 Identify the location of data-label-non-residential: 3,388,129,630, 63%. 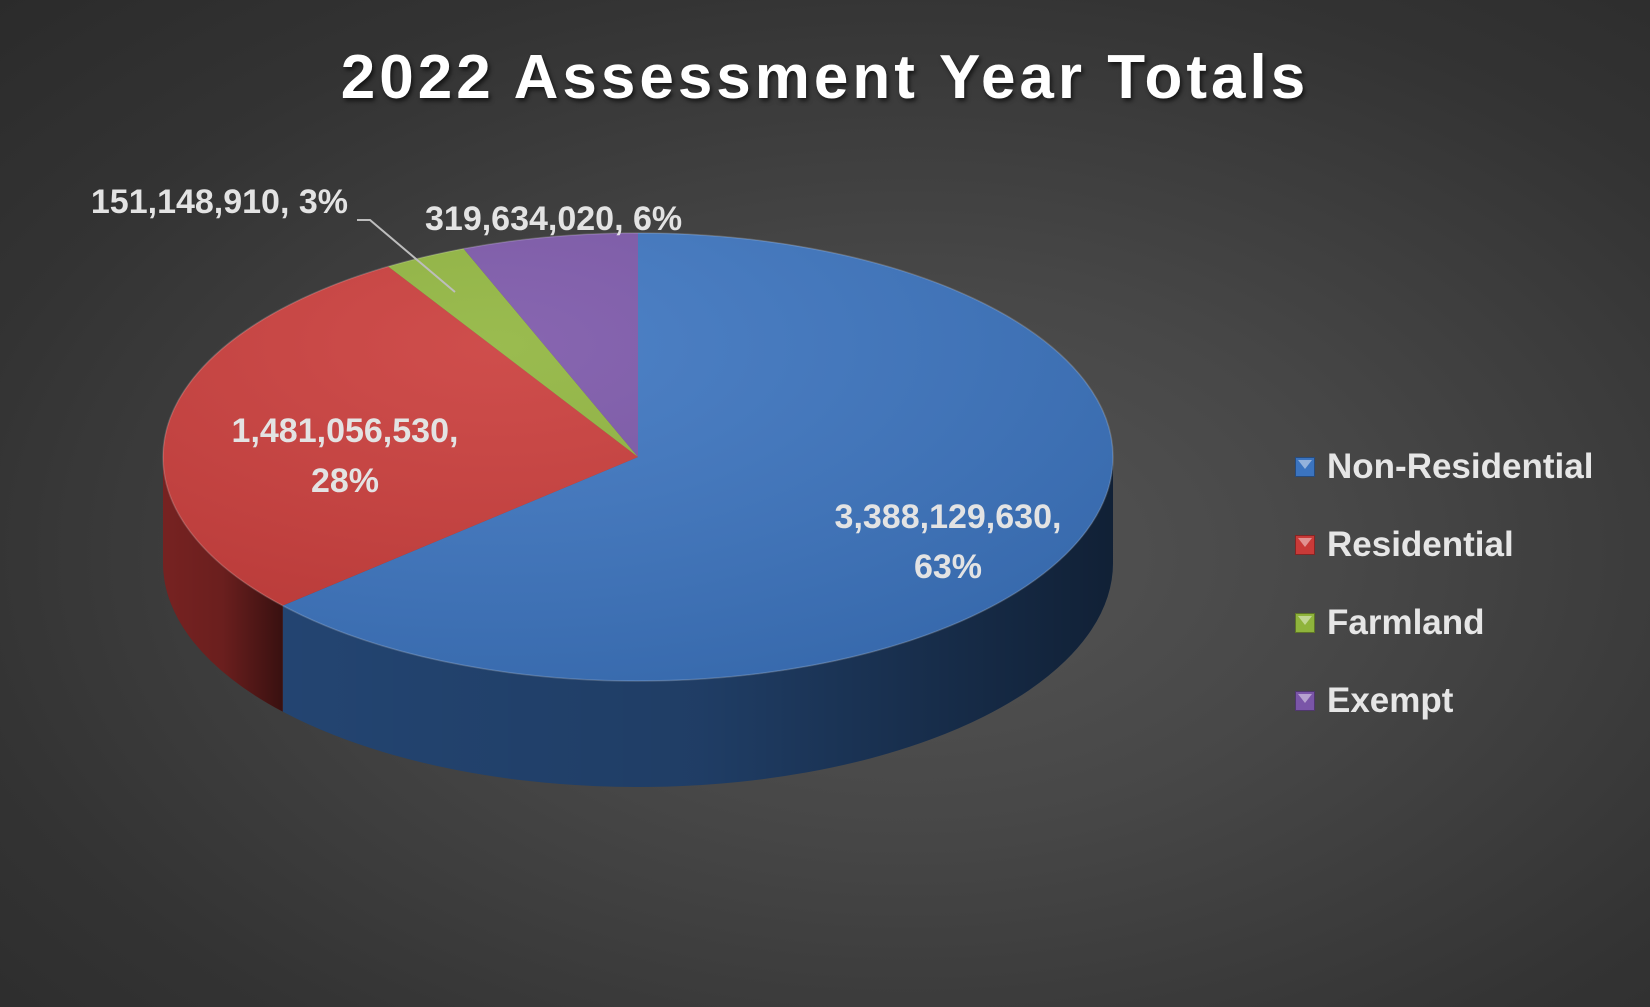
(948, 542).